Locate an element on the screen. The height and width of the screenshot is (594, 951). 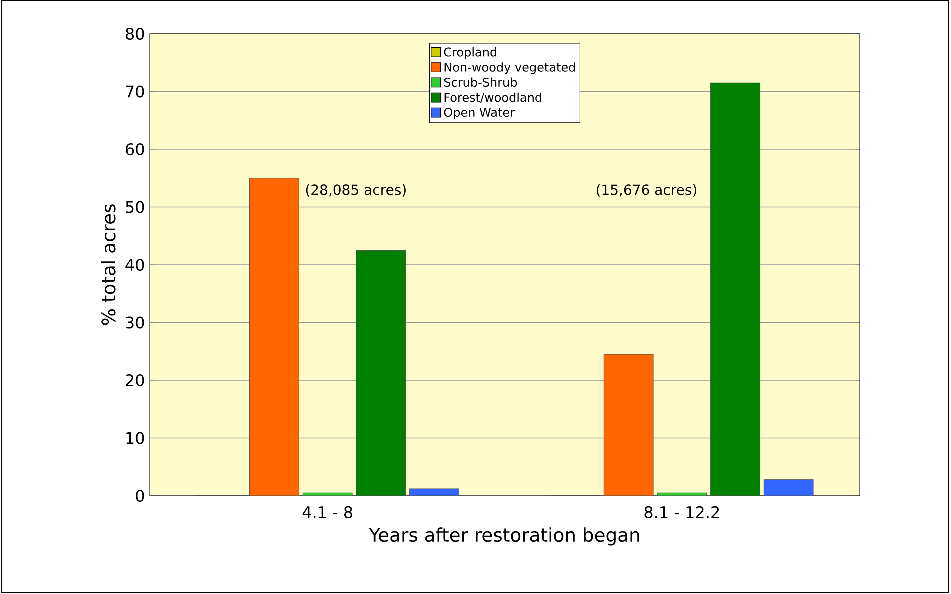
y-tick-label: 30 is located at coordinates (135, 322).